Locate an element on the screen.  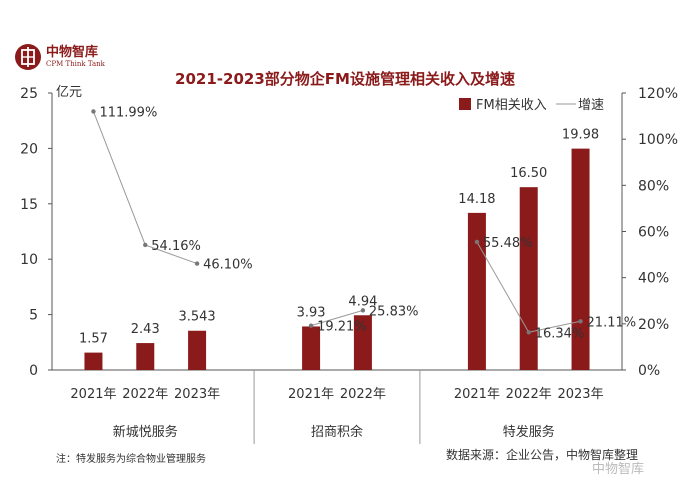
legend: FM相关收入 增速 is located at coordinates (531, 105).